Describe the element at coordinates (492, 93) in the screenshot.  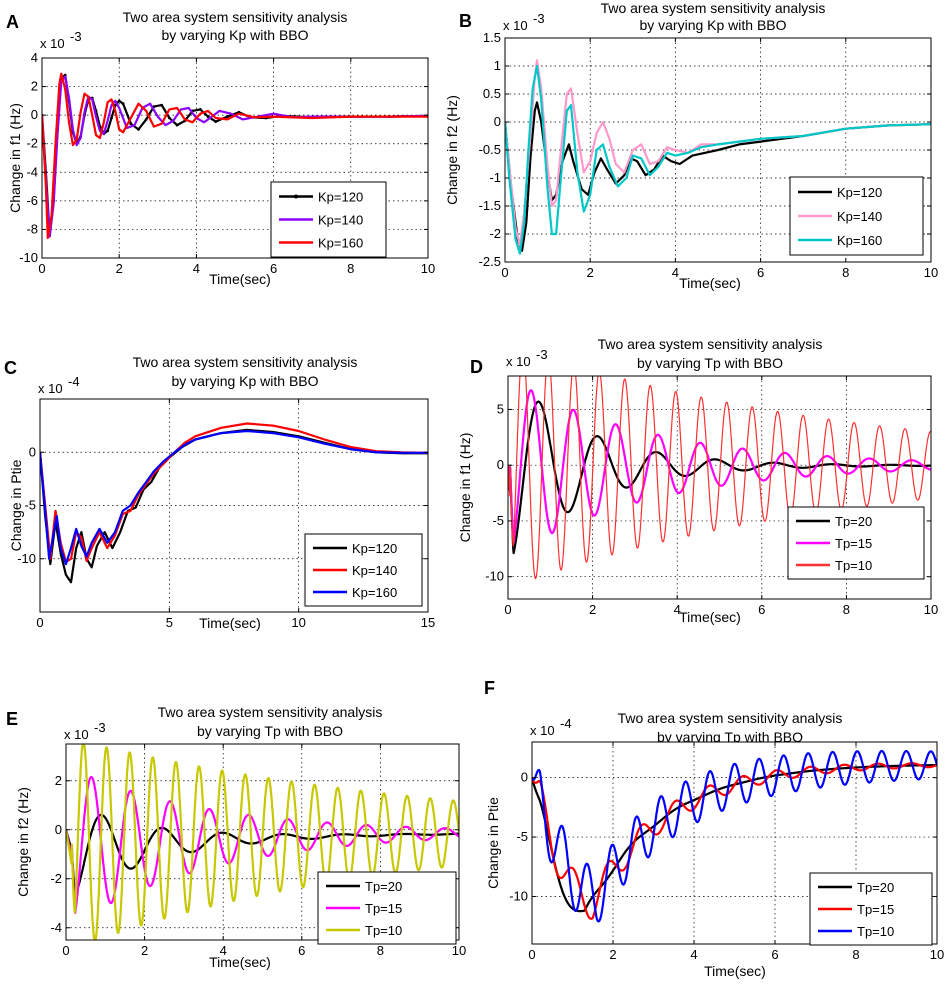
I see `y-tick-label: 0.5` at that location.